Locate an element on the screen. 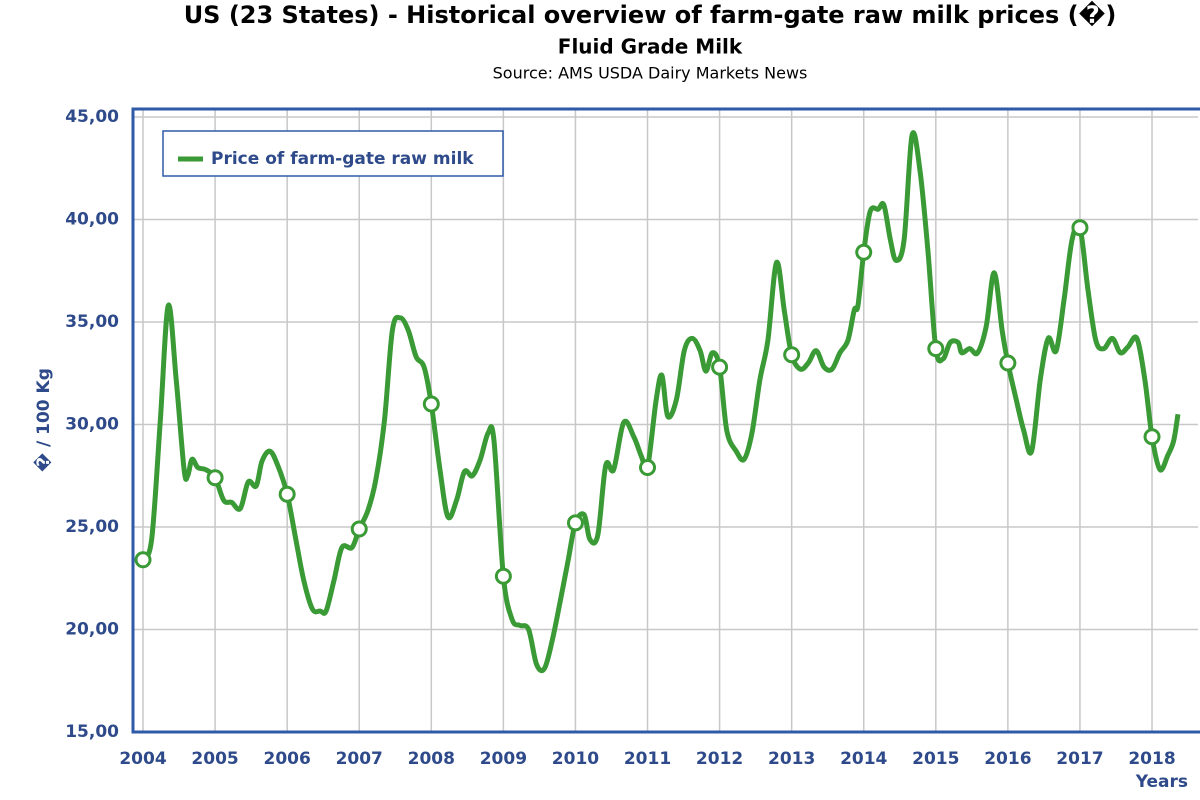 This screenshot has width=1200, height=800. x-tick-label: 2010 is located at coordinates (575, 759).